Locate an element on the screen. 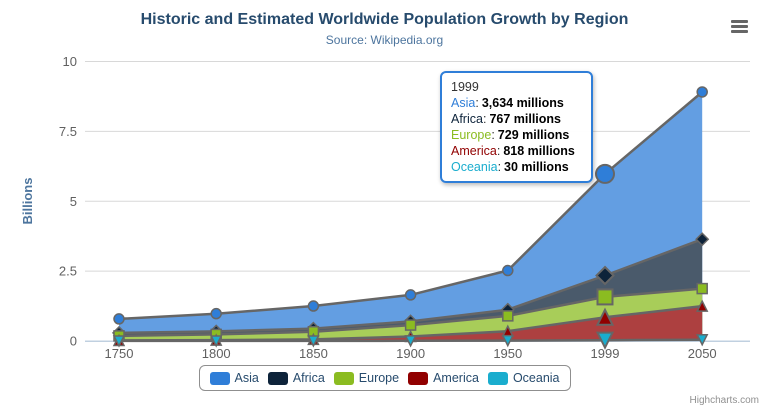 Image resolution: width=769 pixels, height=416 pixels. tooltip-row: Europe: 729 millions is located at coordinates (516, 135).